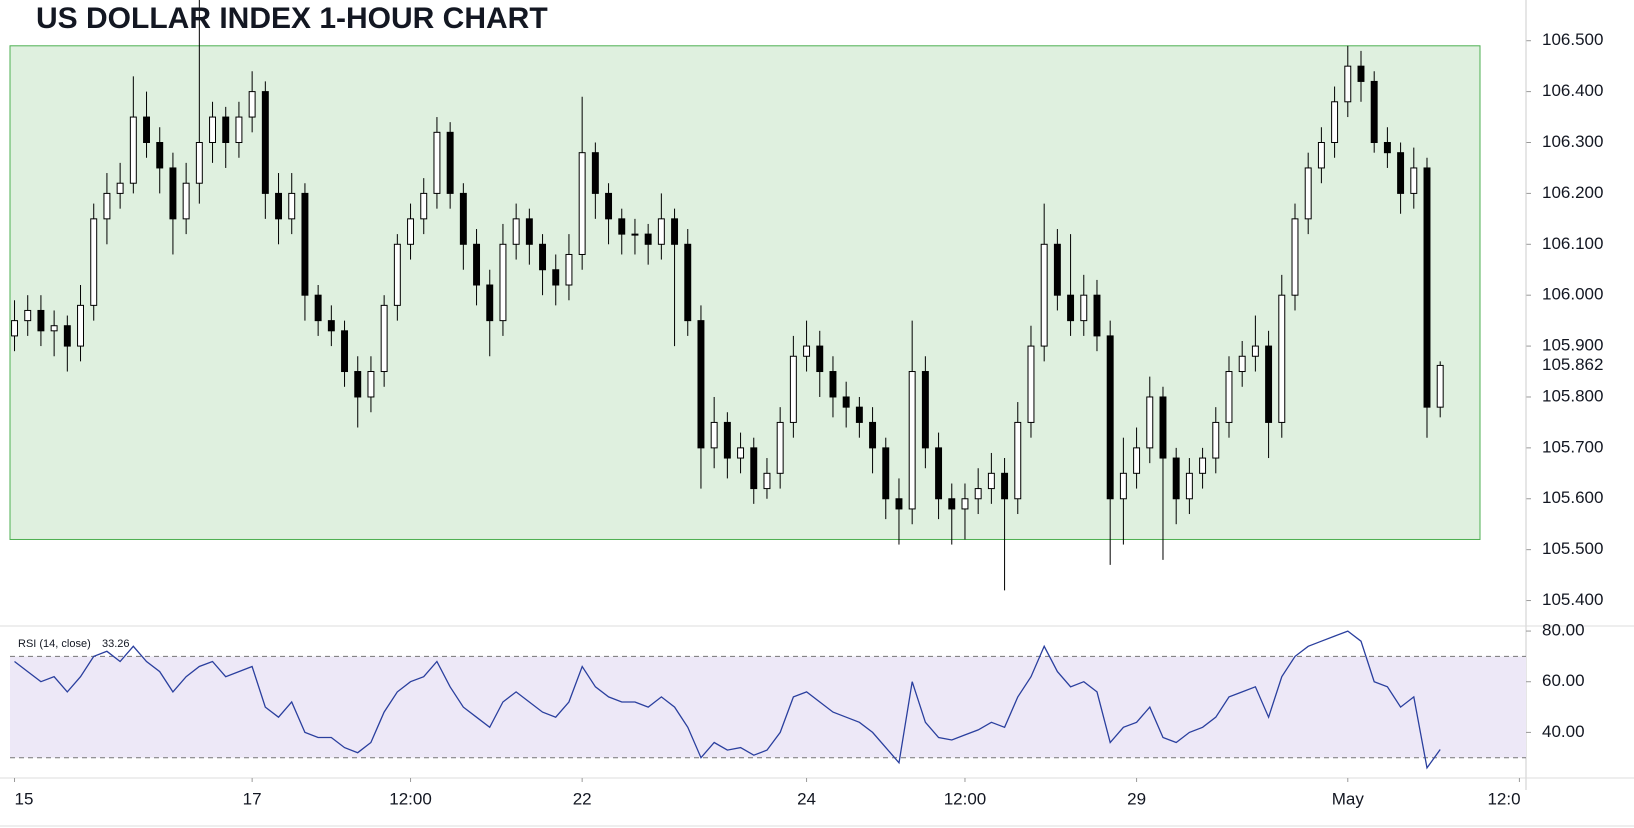 The height and width of the screenshot is (828, 1634). I want to click on x-tick-label: 17, so click(252, 798).